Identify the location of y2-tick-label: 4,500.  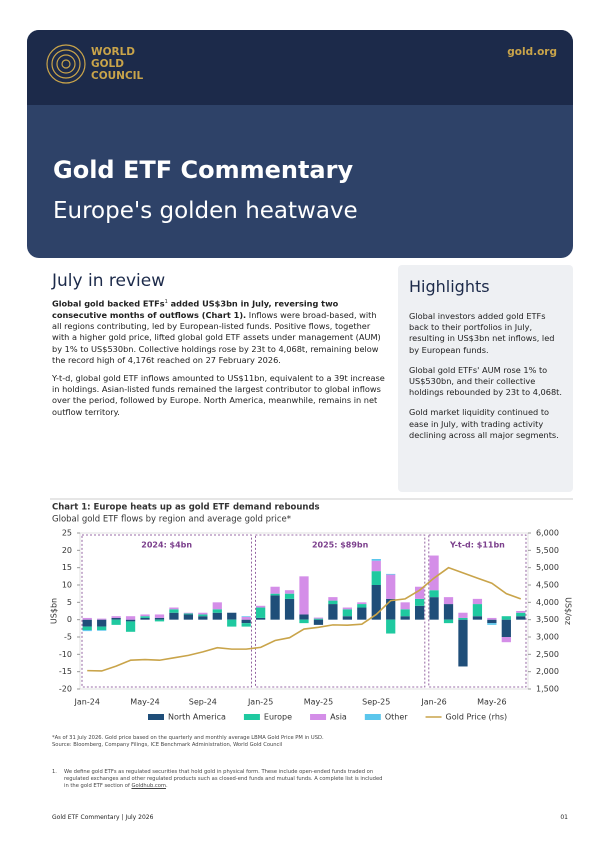
(547, 585).